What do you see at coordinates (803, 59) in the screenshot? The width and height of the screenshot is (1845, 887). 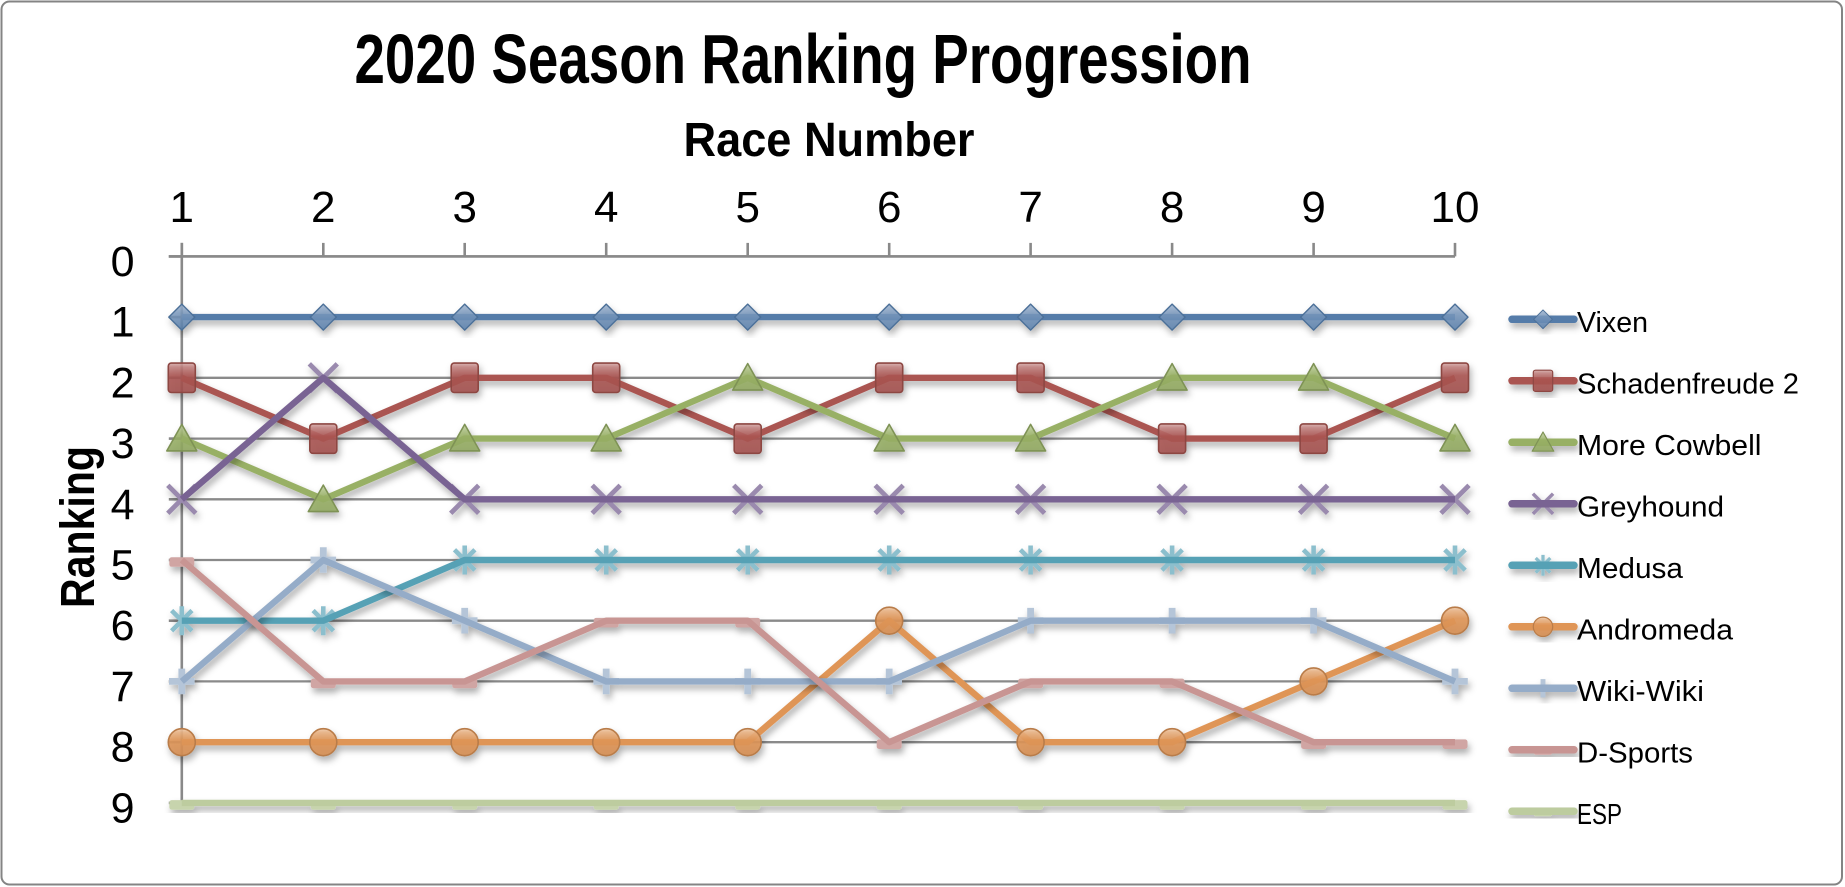 I see `svg-text:2020 Season Ranking Progressio: 2020 Season Ranking Progression` at bounding box center [803, 59].